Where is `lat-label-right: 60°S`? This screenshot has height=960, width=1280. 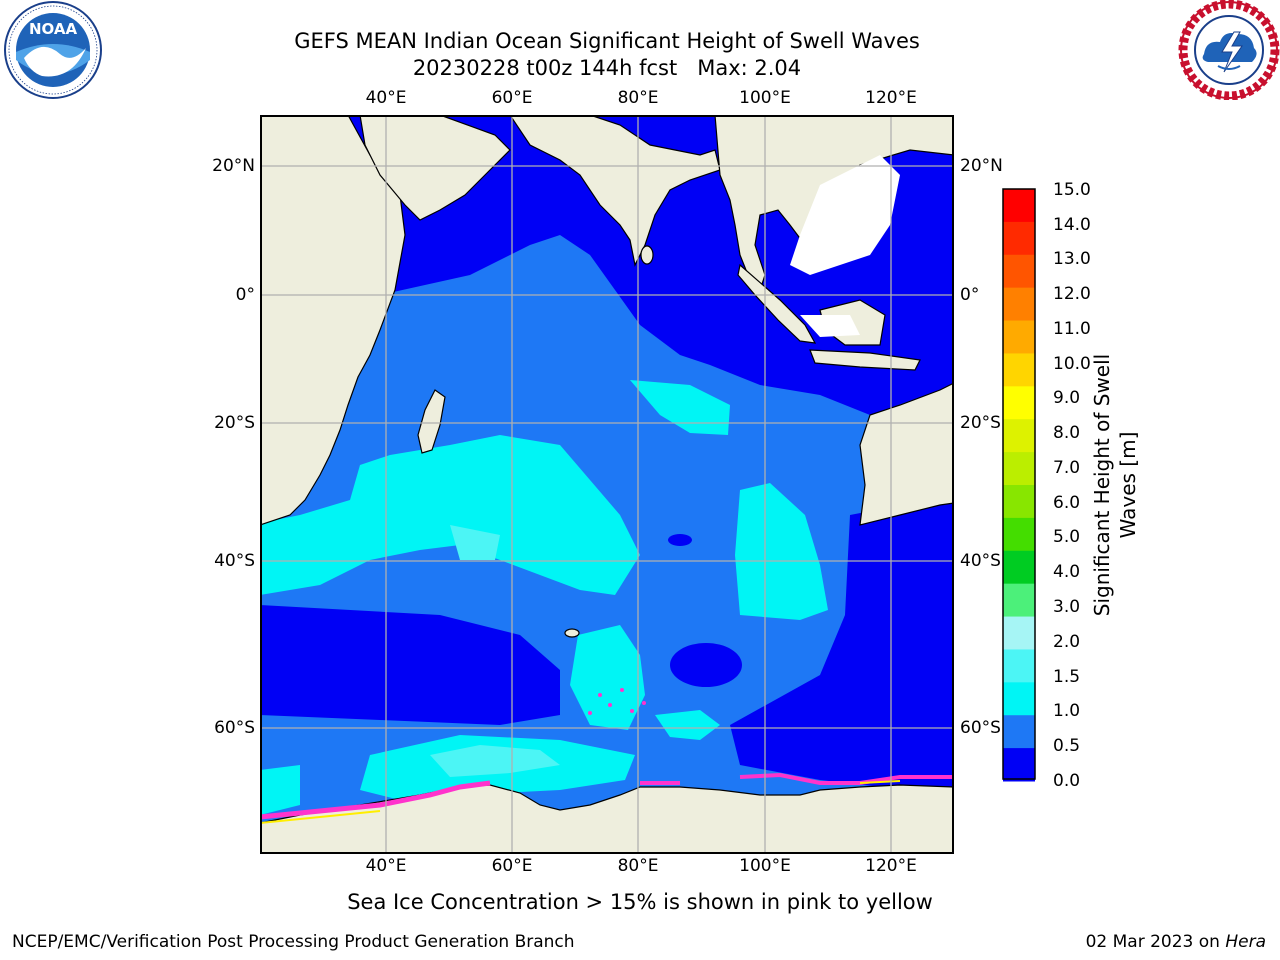
lat-label-right: 60°S is located at coordinates (980, 728).